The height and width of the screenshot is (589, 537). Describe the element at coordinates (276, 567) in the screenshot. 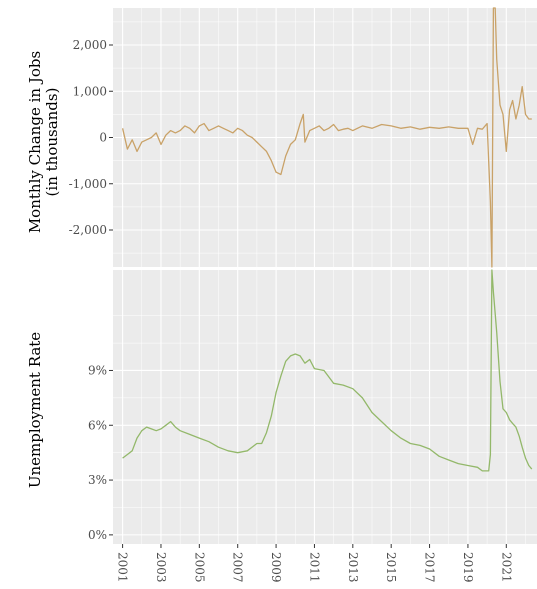

I see `x-tick-label: 2009` at that location.